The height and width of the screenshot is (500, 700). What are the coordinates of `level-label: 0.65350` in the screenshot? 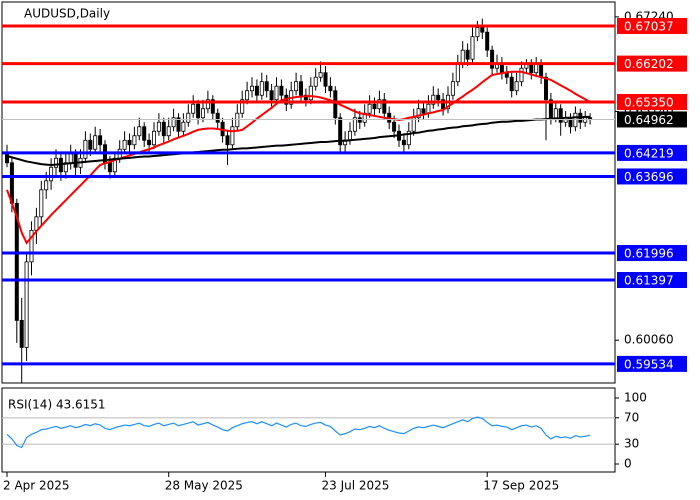 It's located at (649, 102).